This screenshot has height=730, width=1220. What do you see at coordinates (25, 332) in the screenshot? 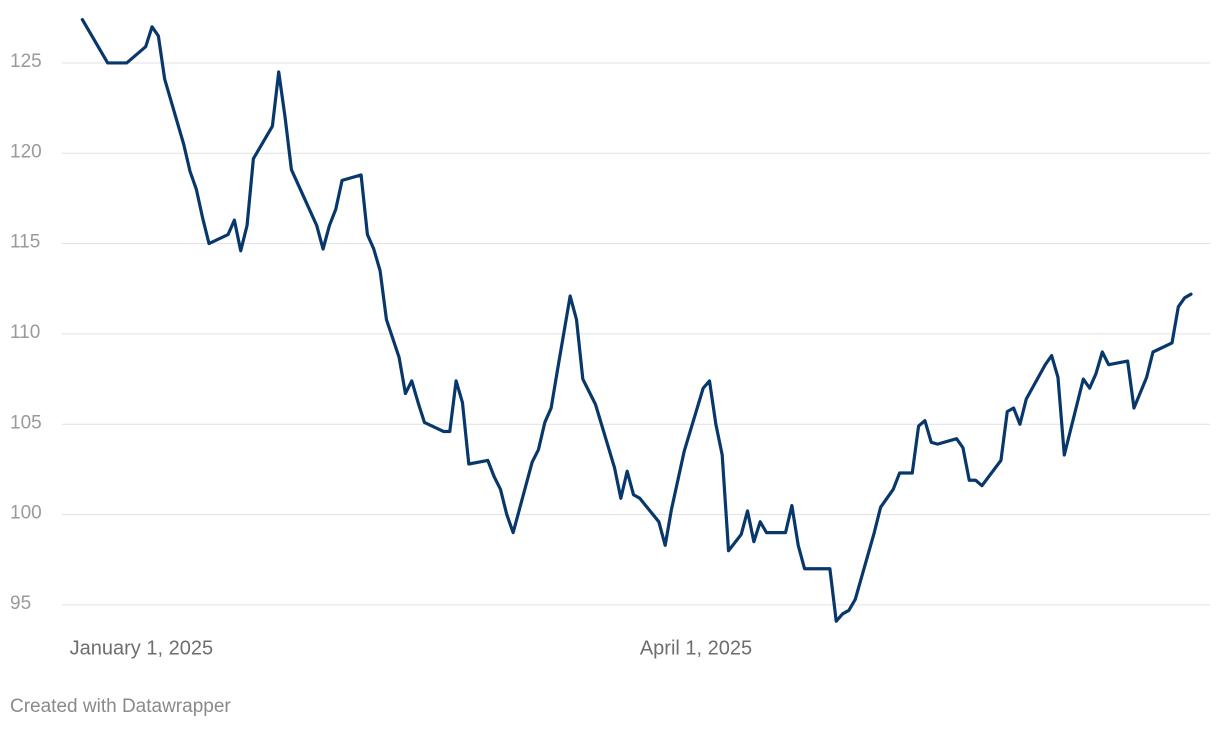
I see `y-tick-label: 110` at bounding box center [25, 332].